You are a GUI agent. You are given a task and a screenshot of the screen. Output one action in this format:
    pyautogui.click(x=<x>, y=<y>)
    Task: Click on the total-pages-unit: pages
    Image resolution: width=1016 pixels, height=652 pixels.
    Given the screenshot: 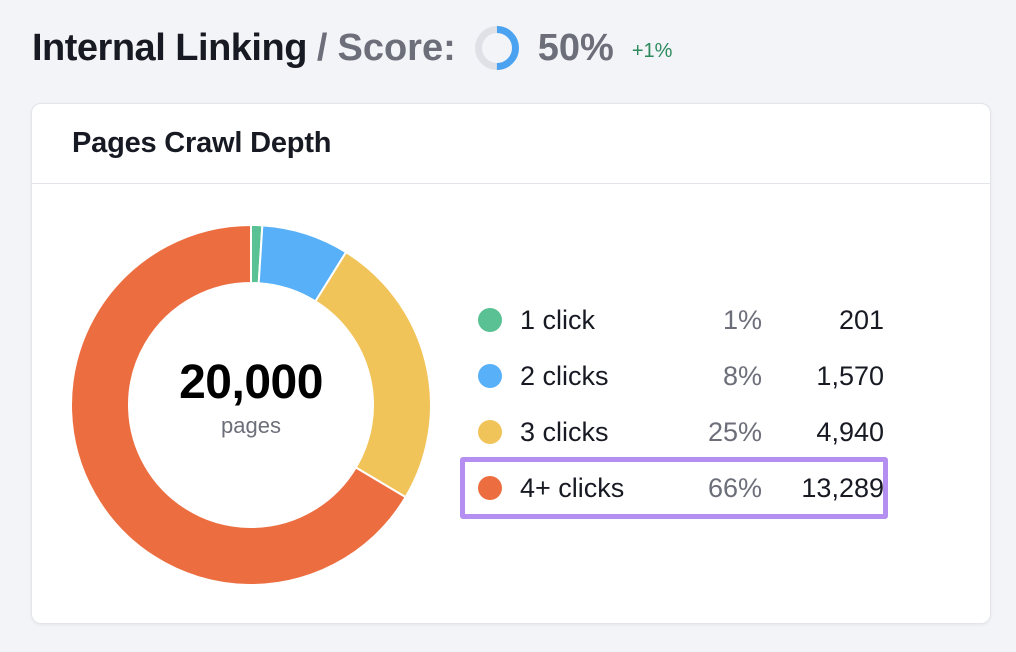 What is the action you would take?
    pyautogui.click(x=251, y=425)
    